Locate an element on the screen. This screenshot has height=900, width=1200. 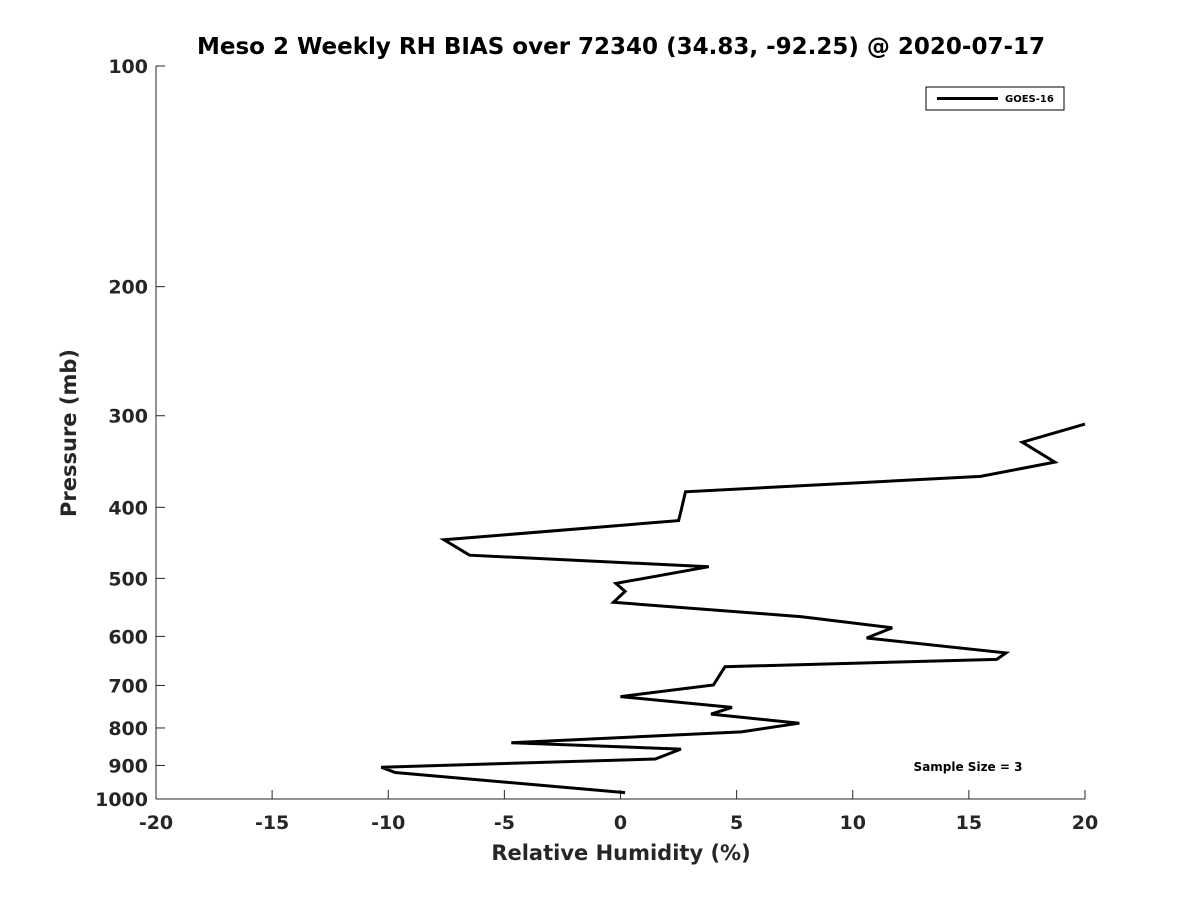
y-ticks: 100 200 300 400 500 600 700 800 900 1000 is located at coordinates (130, 433).